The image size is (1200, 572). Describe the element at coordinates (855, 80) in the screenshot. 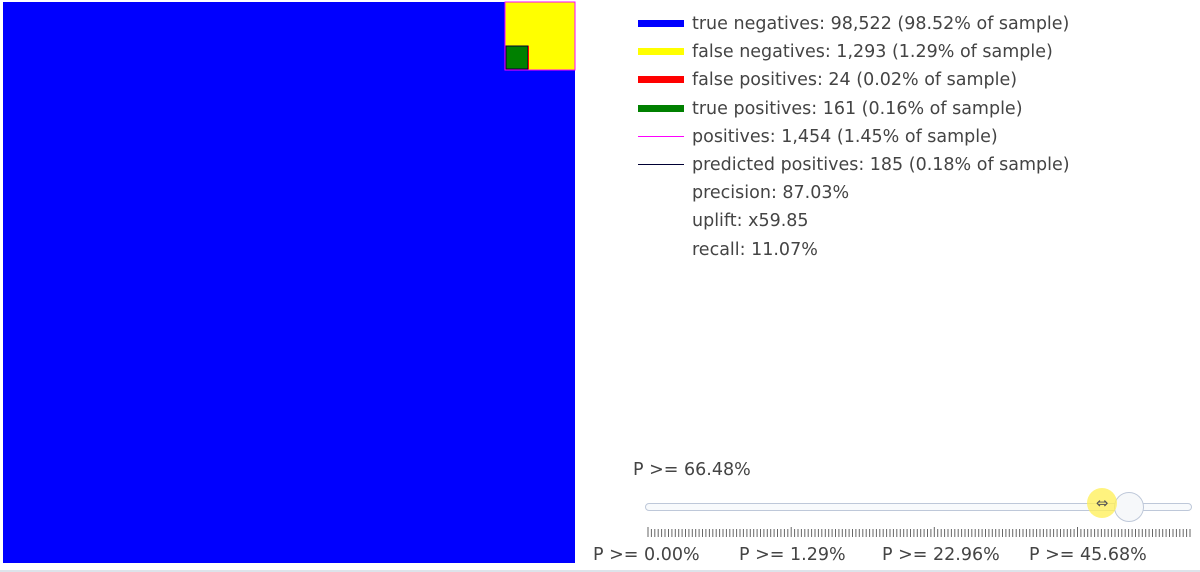

I see `legend-label: false positives: 24 (0.02% of sample)` at that location.